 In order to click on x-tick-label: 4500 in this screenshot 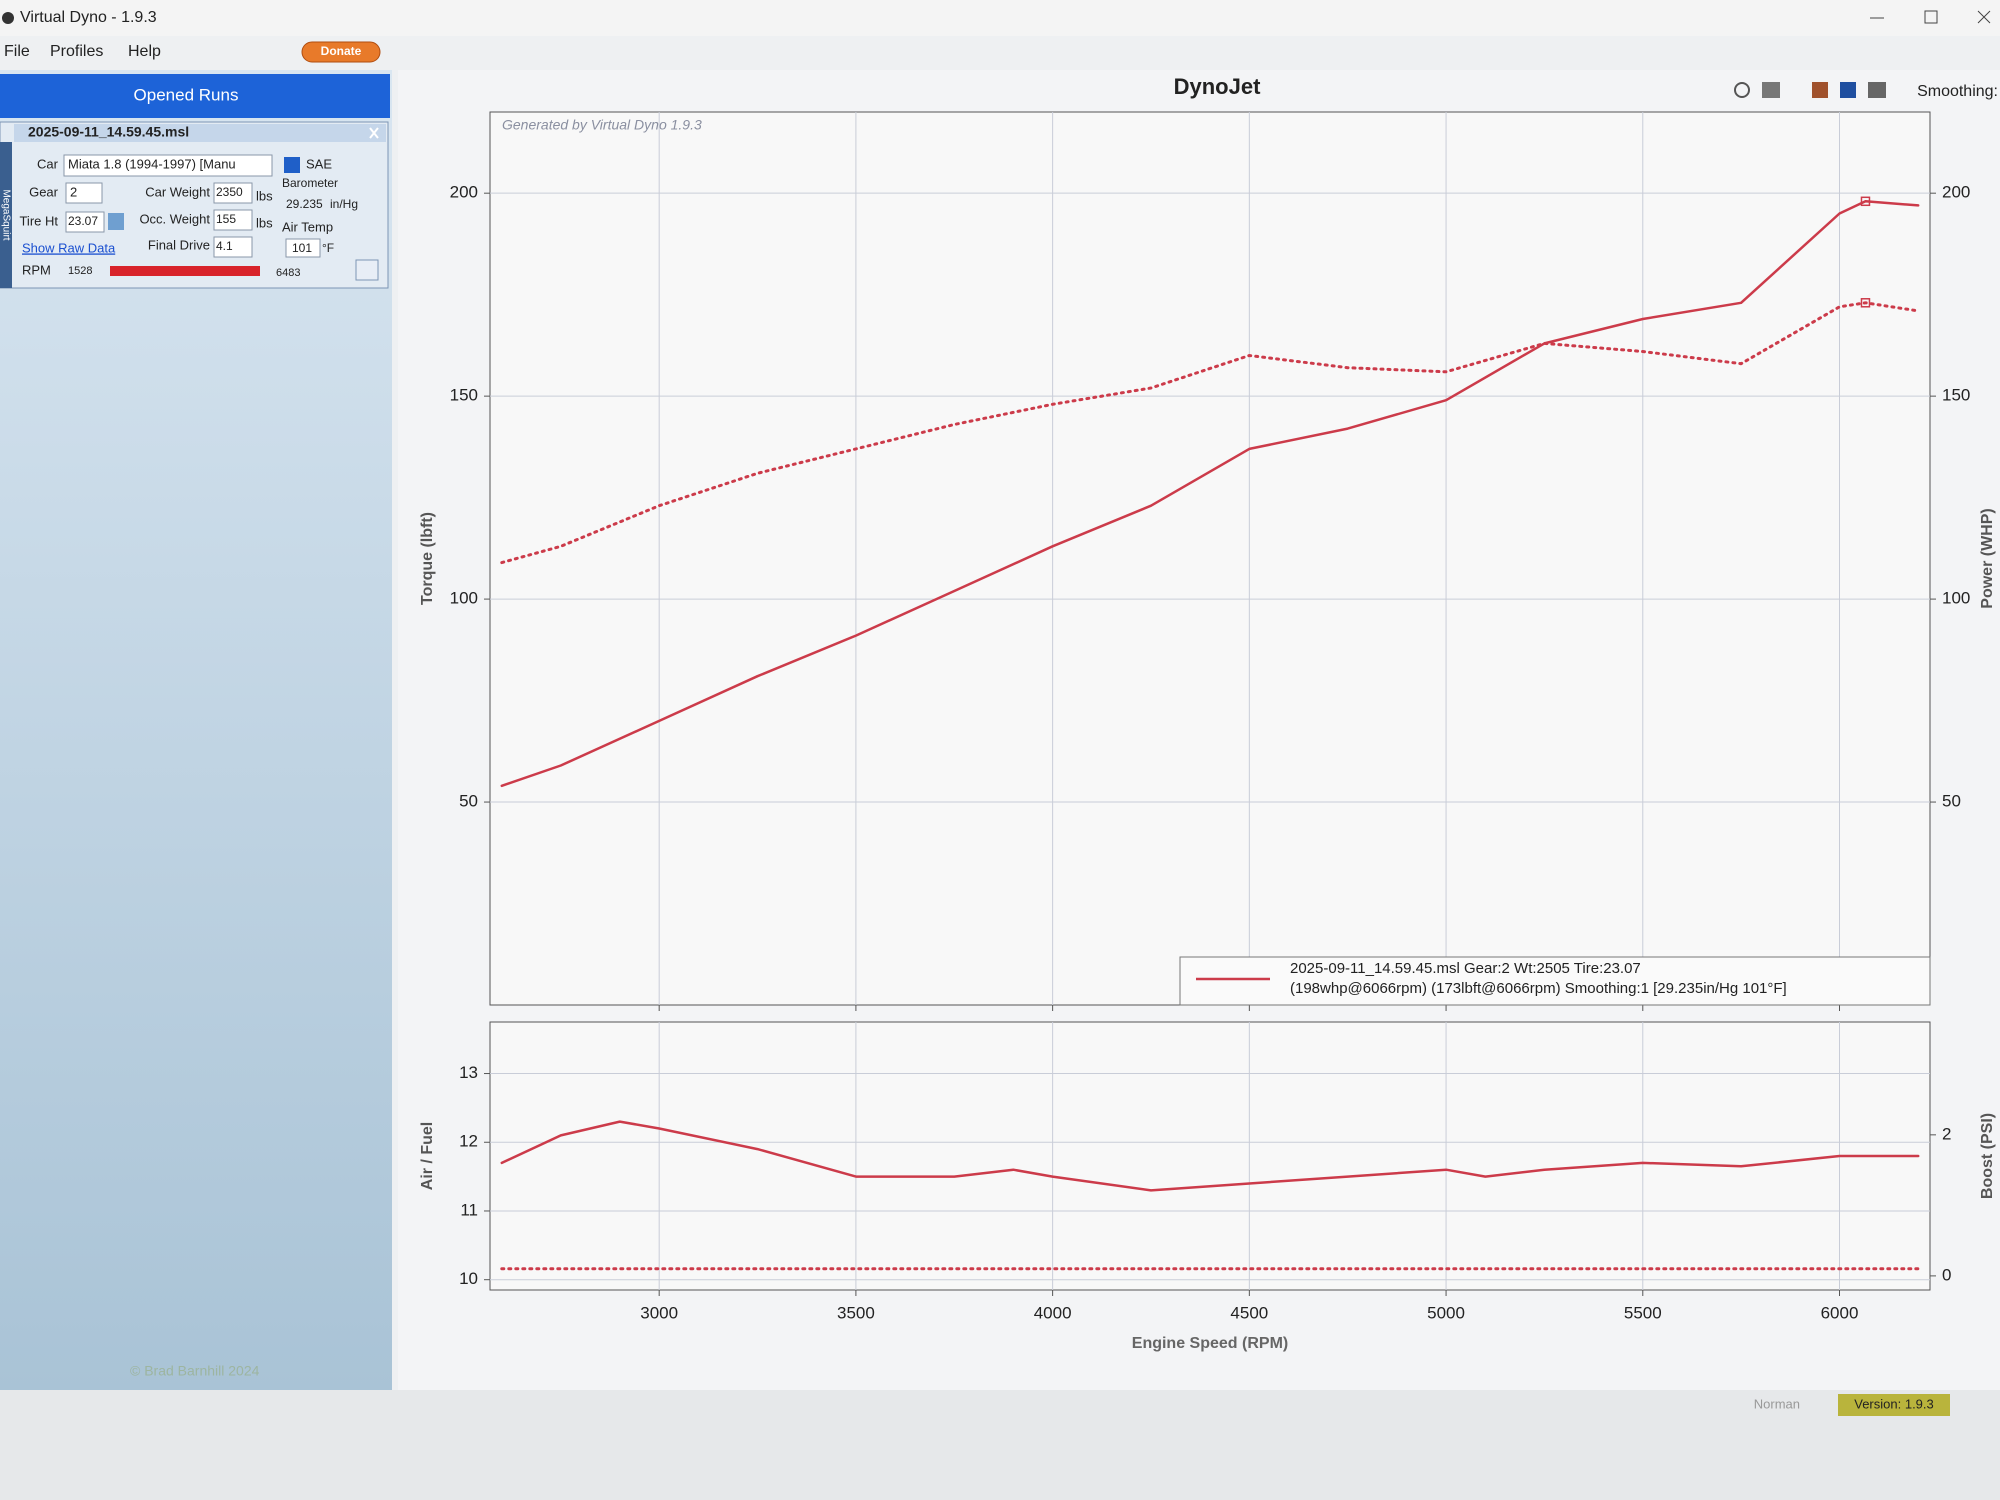, I will do `click(1249, 1312)`.